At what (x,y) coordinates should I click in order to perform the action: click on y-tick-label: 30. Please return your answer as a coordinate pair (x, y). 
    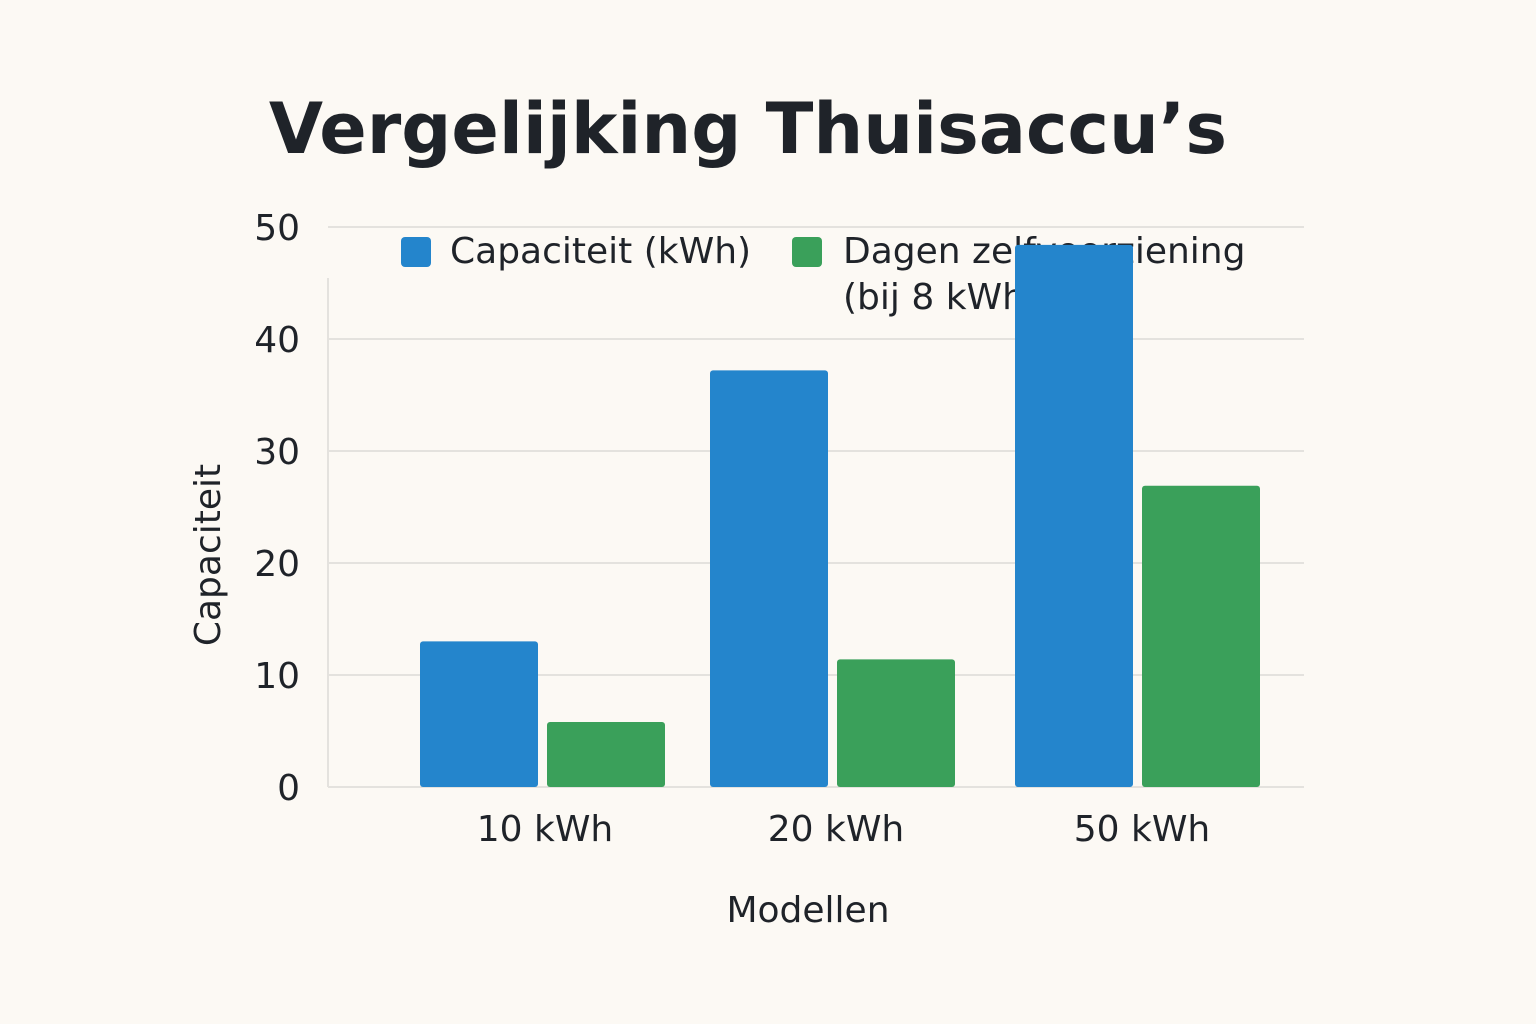
    Looking at the image, I should click on (277, 452).